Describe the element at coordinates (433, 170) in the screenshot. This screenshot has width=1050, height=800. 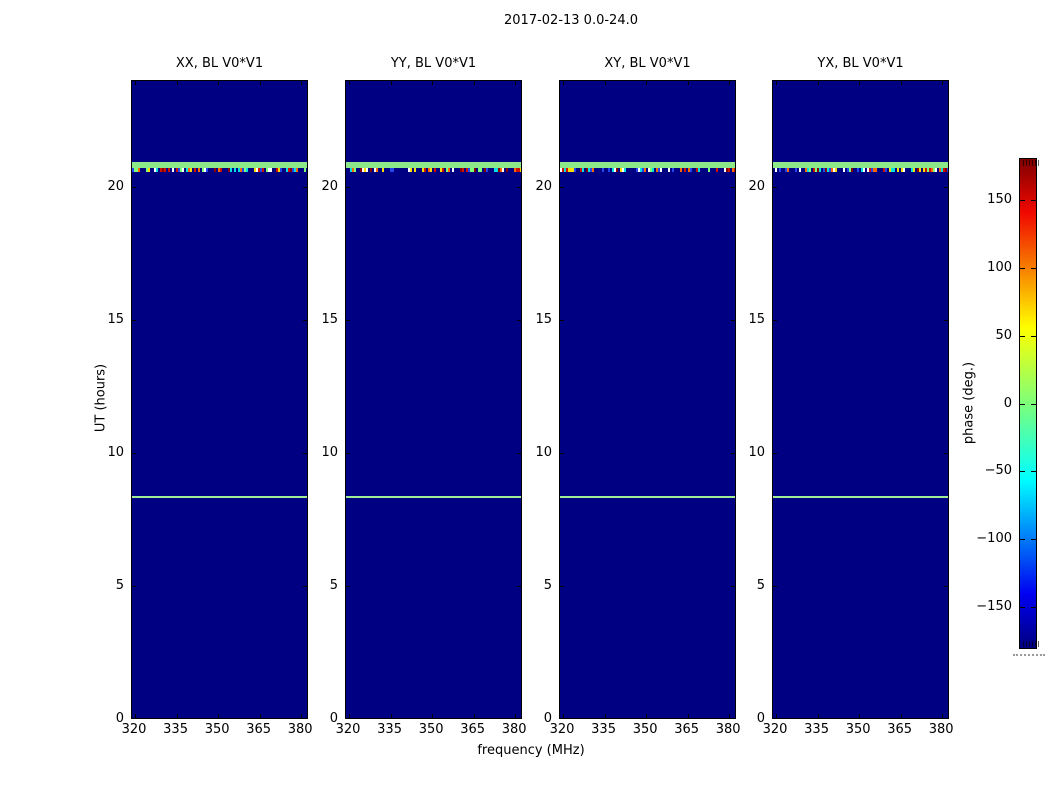
I see `phase-noise-row` at that location.